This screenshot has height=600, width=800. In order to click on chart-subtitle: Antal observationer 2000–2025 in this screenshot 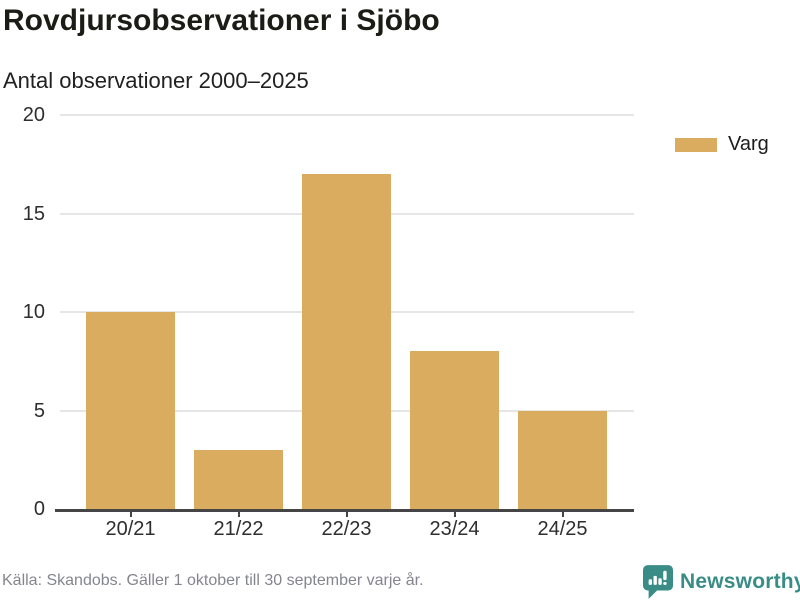, I will do `click(156, 80)`.